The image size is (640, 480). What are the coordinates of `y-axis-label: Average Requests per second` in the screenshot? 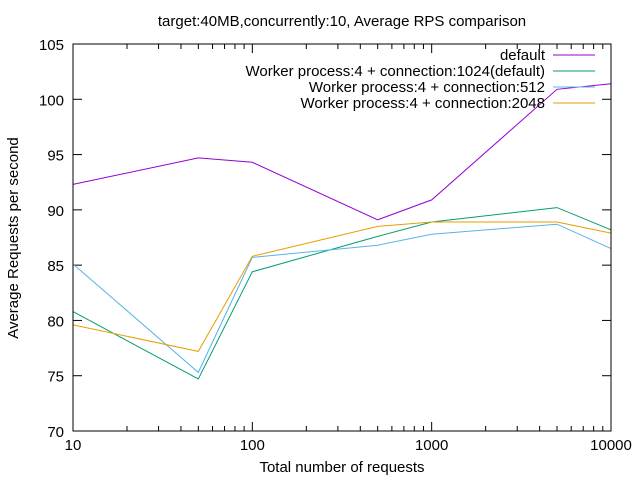 It's located at (13, 238).